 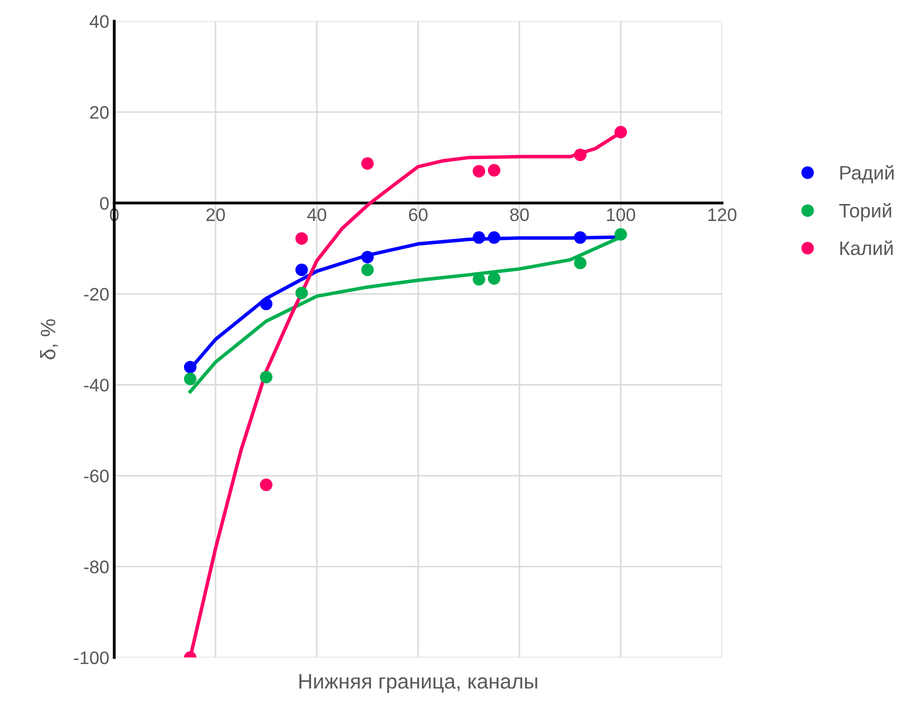 I want to click on y-tick-label: -100, so click(x=91, y=657).